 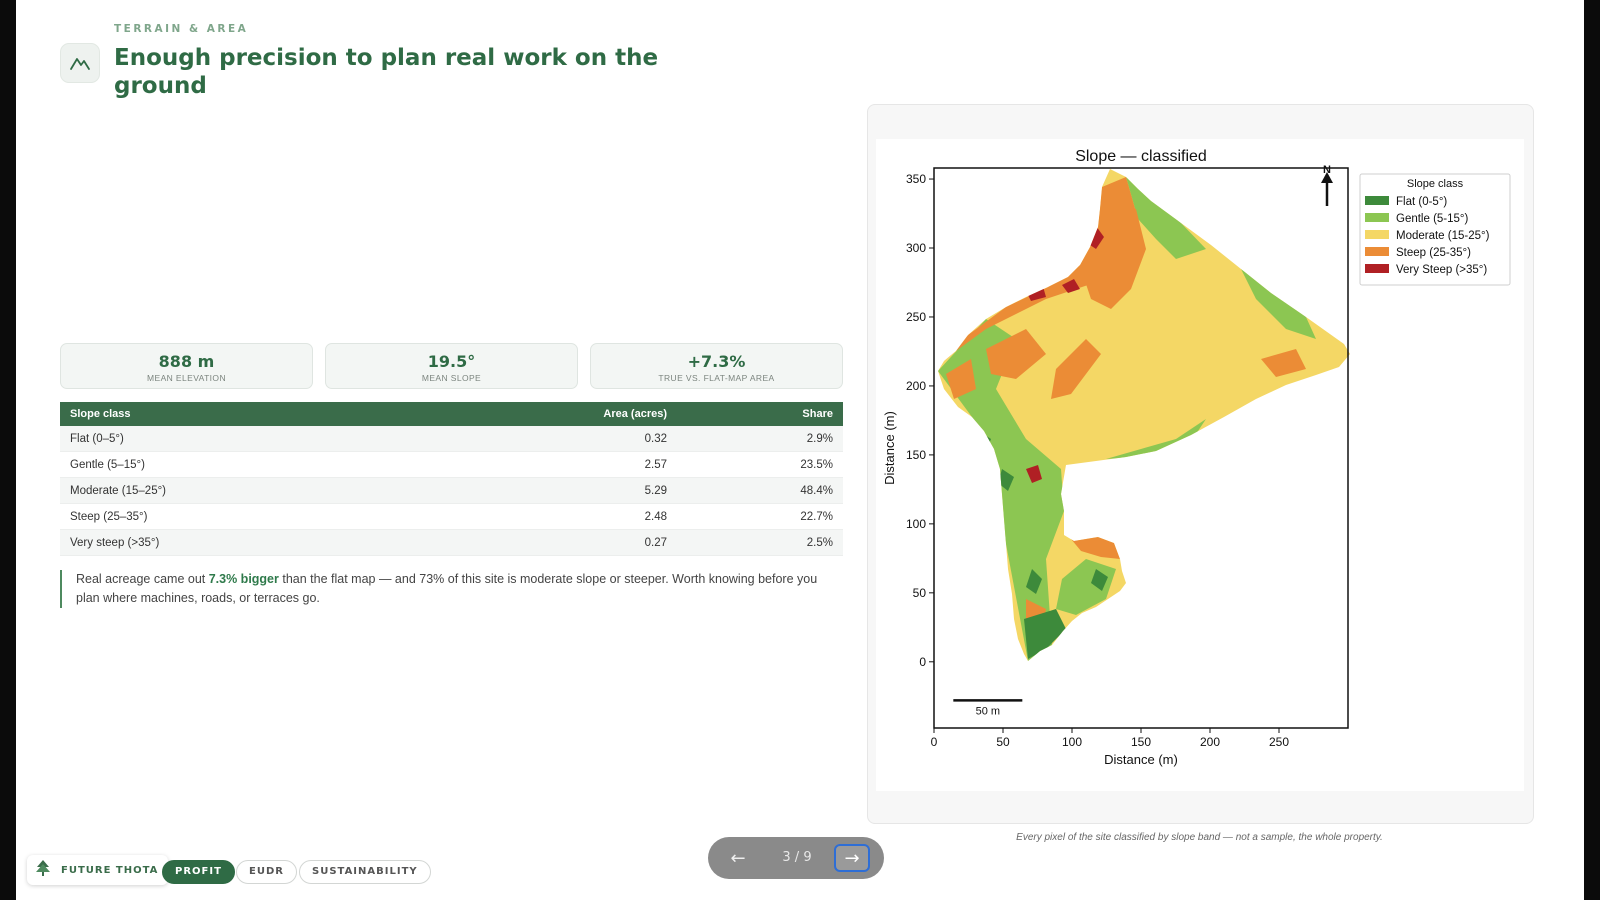 What do you see at coordinates (80, 63) in the screenshot?
I see `mountain-icon` at bounding box center [80, 63].